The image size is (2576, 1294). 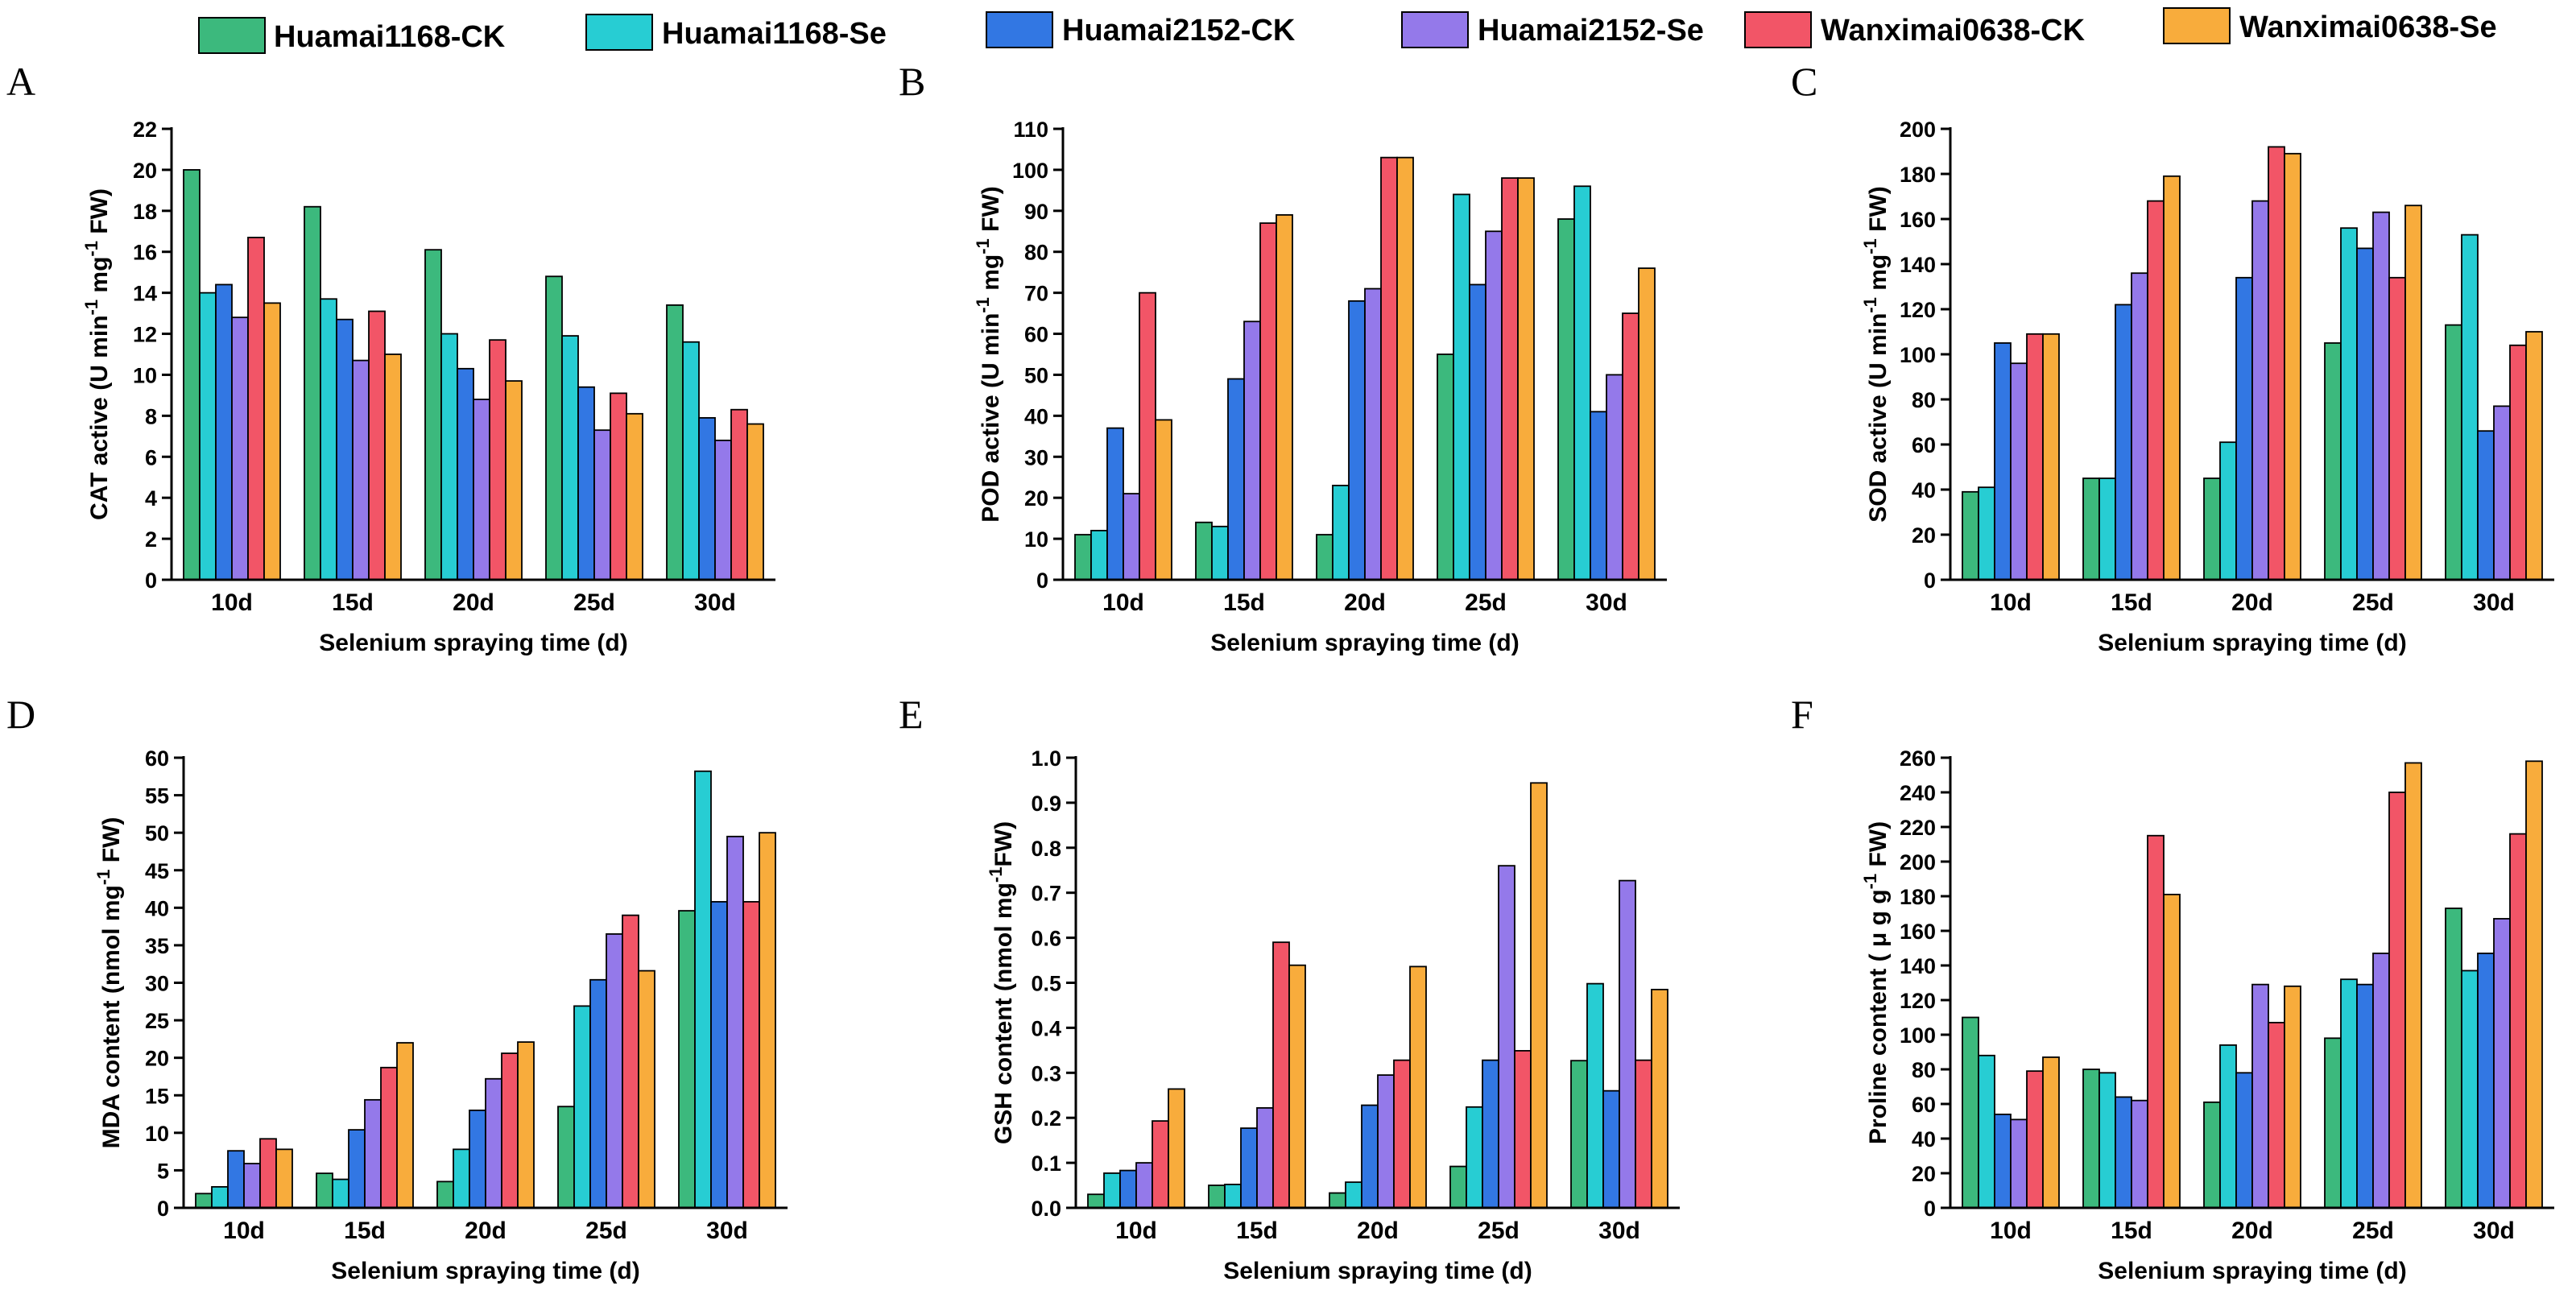 I want to click on bars, so click(x=485, y=989).